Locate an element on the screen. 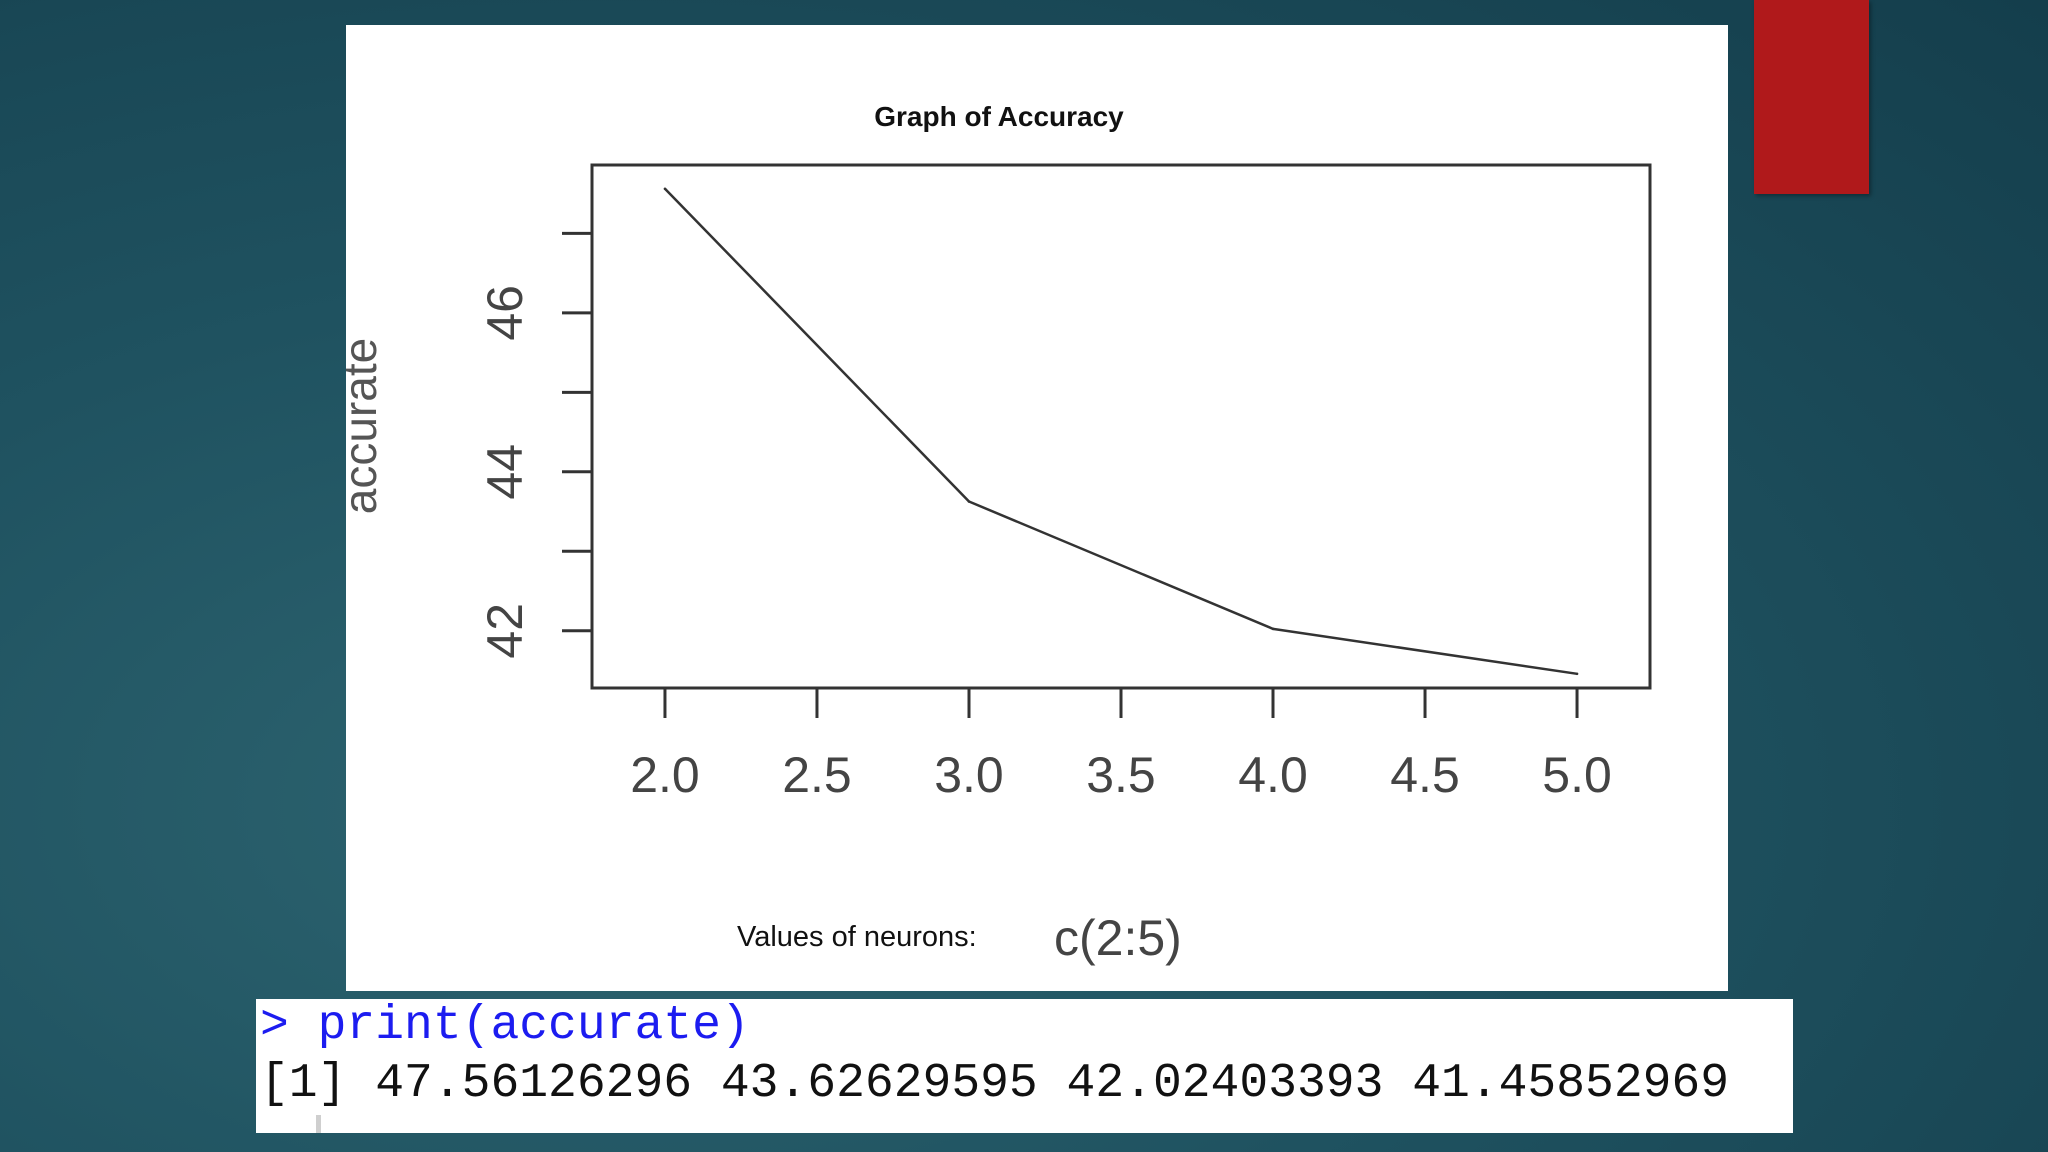  accent-block is located at coordinates (1811, 97).